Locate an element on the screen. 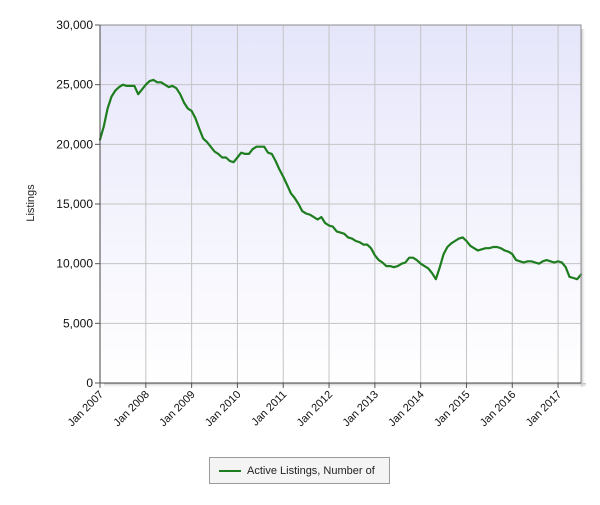  x-tick-label: Jan 2012 is located at coordinates (315, 409).